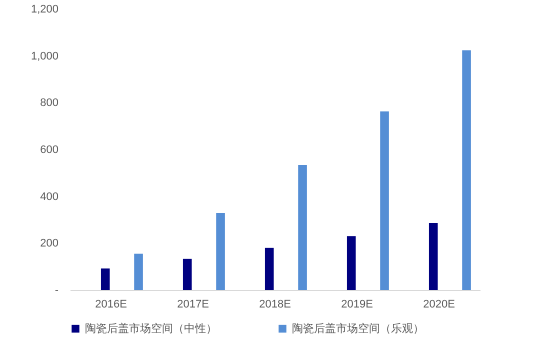 Image resolution: width=548 pixels, height=340 pixels. What do you see at coordinates (193, 304) in the screenshot?
I see `x-tick-label: 2017E` at bounding box center [193, 304].